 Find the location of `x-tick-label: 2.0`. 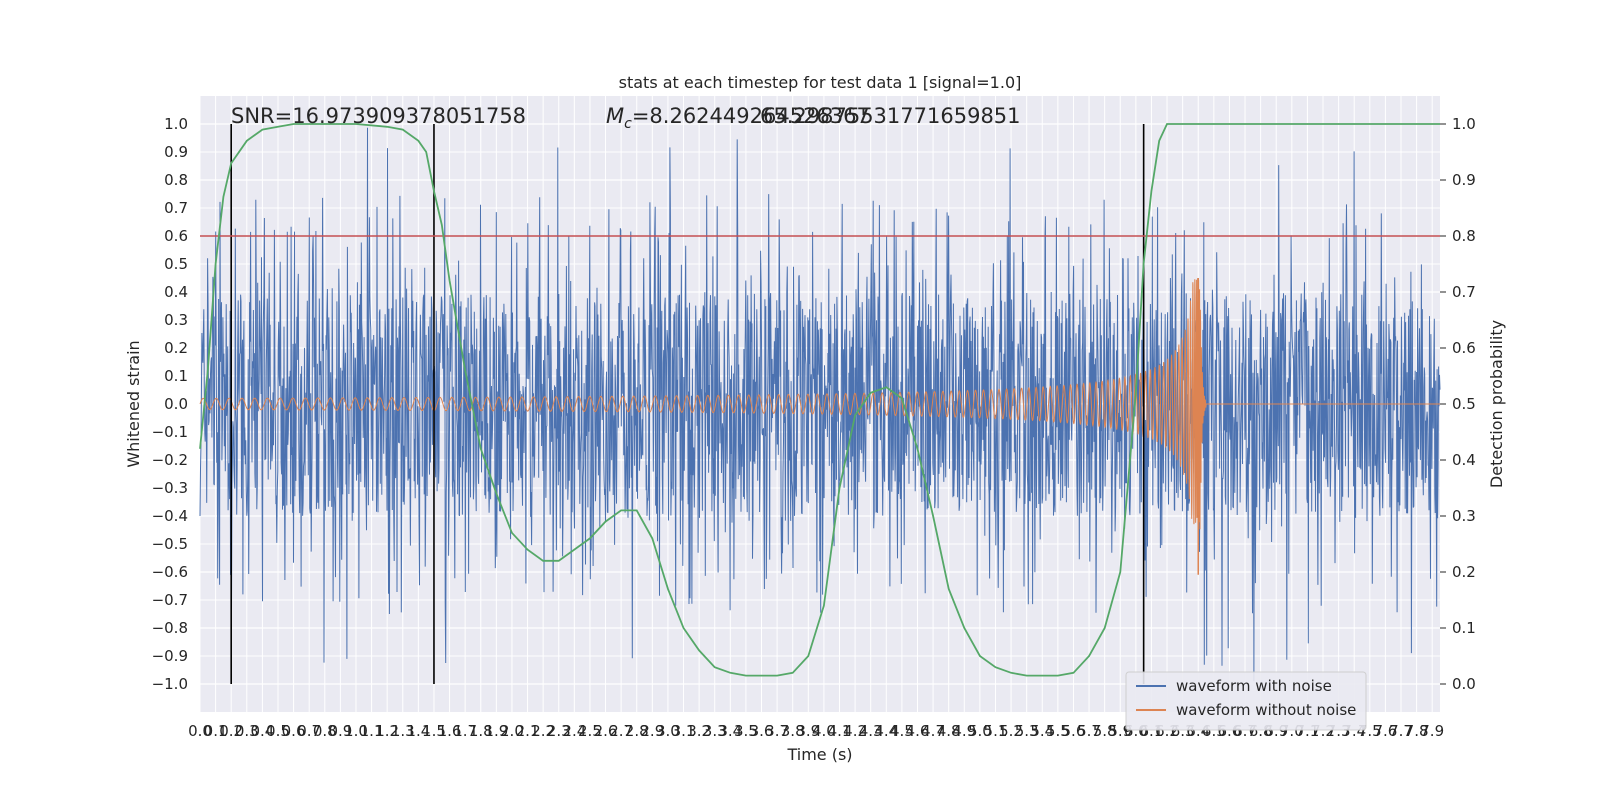

x-tick-label: 2.0 is located at coordinates (512, 731).